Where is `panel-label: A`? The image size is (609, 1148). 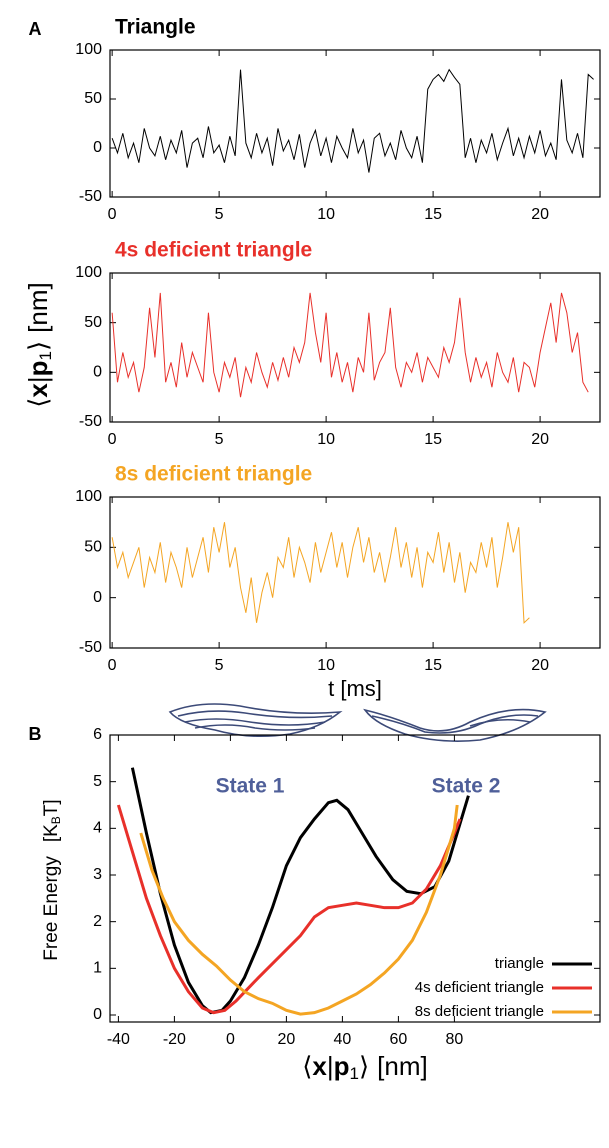
panel-label: A is located at coordinates (35, 29).